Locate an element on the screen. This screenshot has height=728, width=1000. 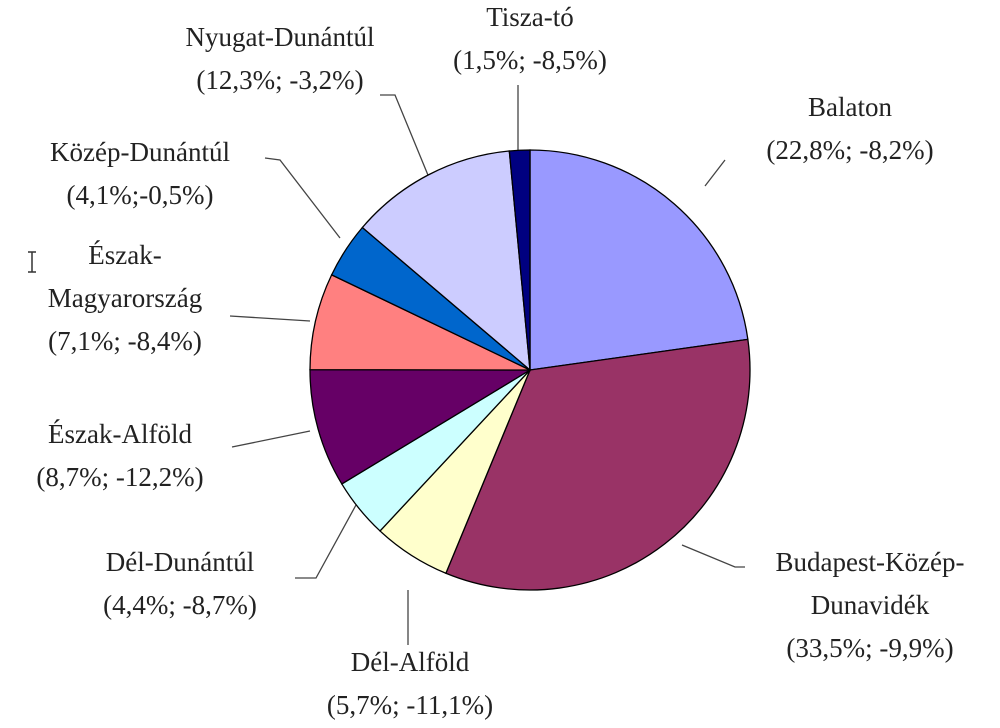
value-label: (12,3%; -3,2%) is located at coordinates (279, 80).